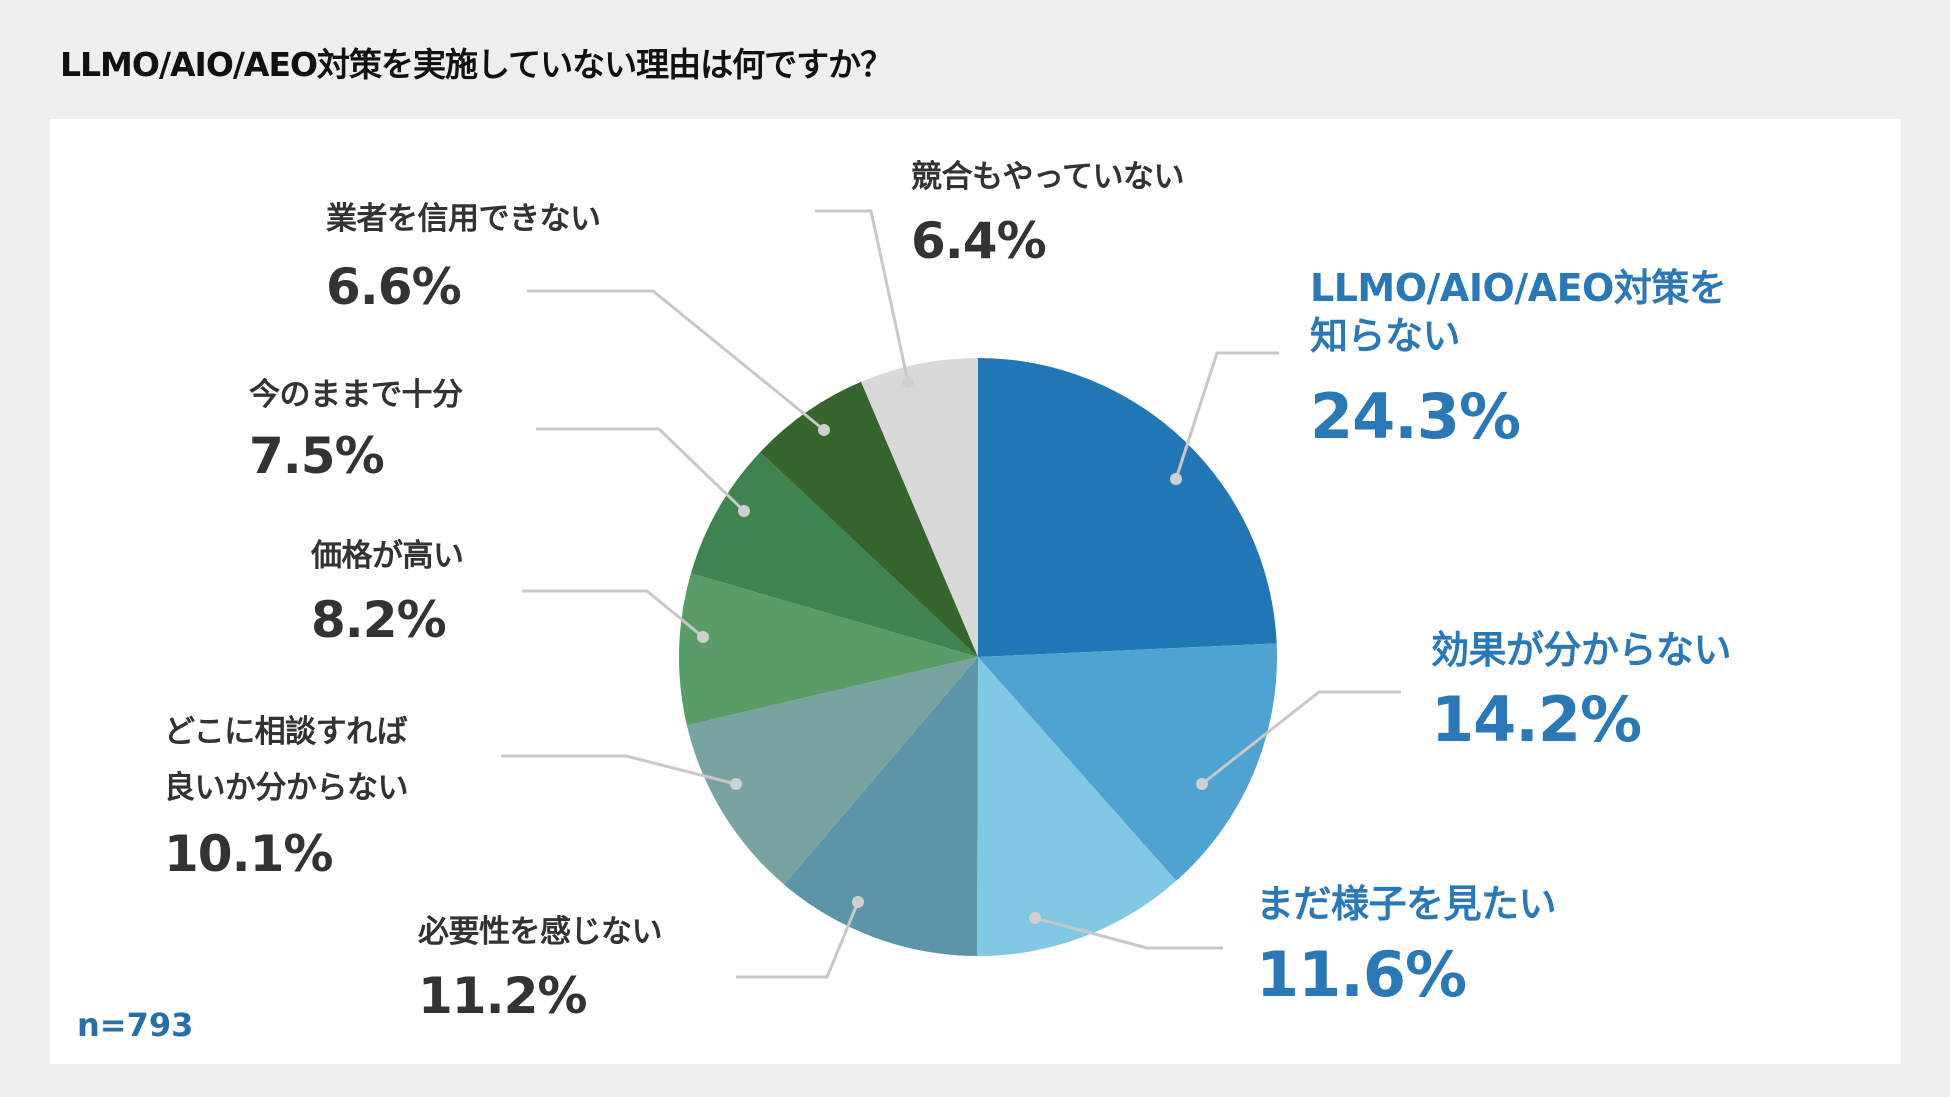 Image resolution: width=1950 pixels, height=1097 pixels. Describe the element at coordinates (394, 287) in the screenshot. I see `value-distrust: 6.6%` at that location.